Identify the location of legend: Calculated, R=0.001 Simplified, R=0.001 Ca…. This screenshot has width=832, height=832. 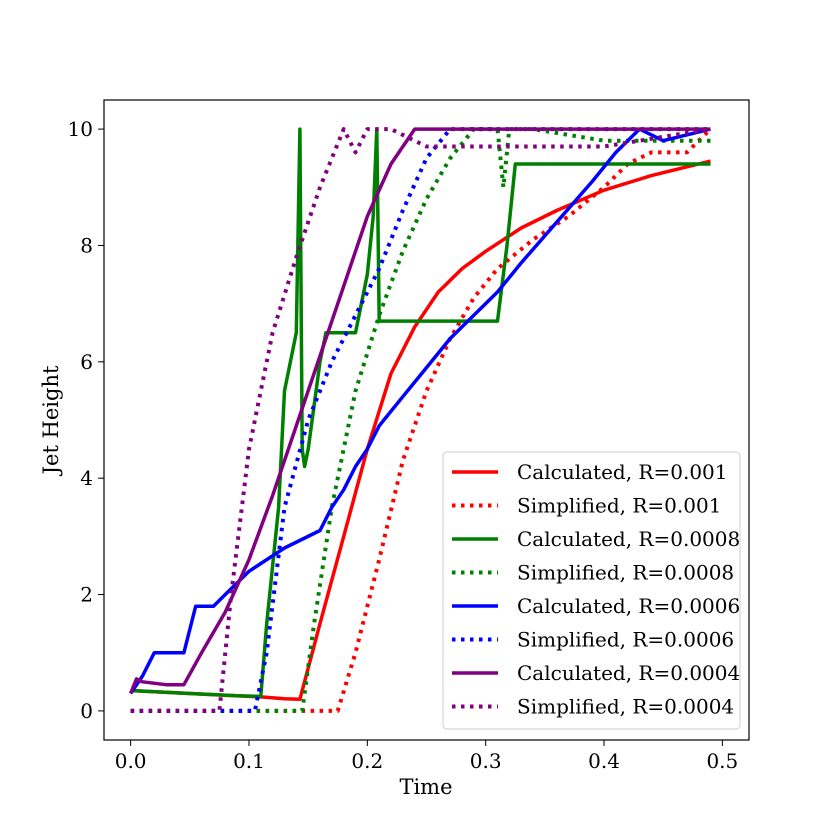
(591, 590).